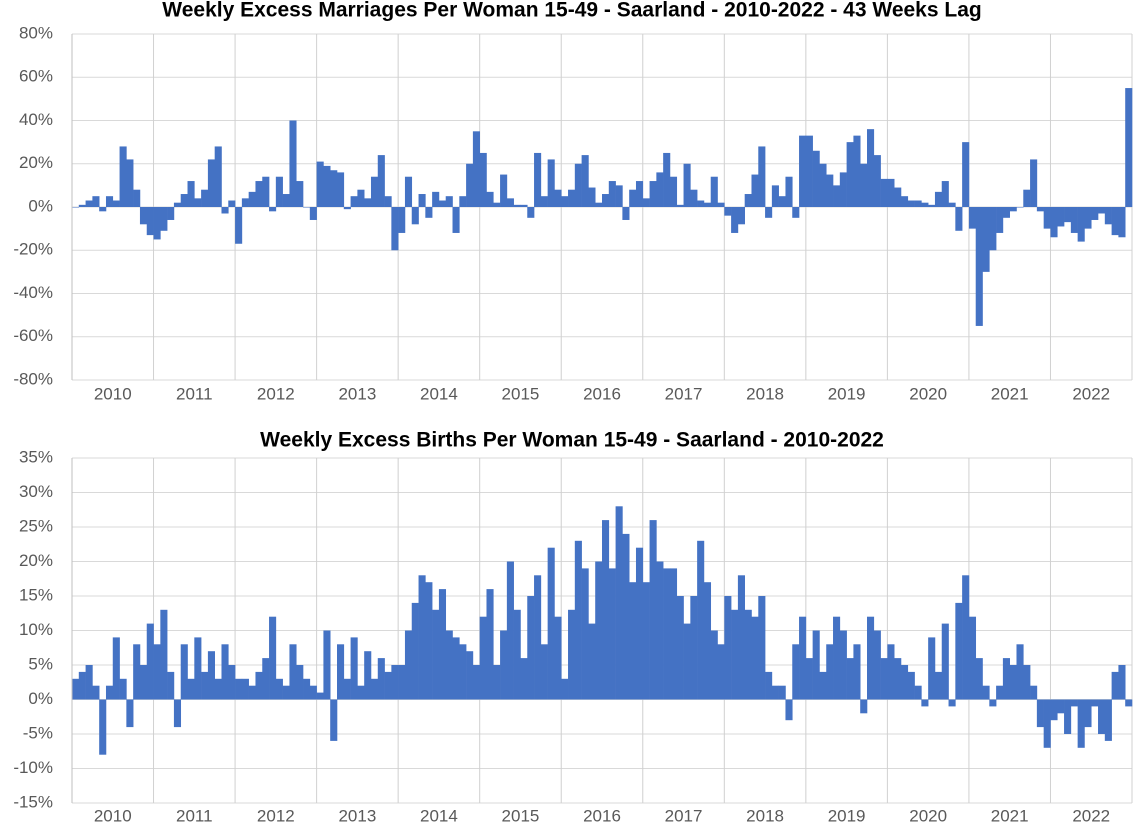 The width and height of the screenshot is (1143, 835). I want to click on x-tick-label: 2019, so click(847, 815).